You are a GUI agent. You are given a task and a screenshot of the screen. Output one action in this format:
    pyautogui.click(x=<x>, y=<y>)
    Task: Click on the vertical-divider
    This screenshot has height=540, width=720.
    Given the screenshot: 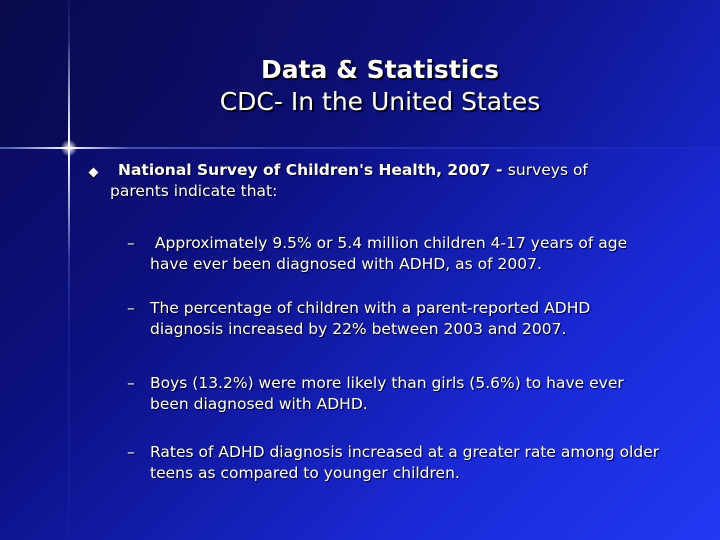 What is the action you would take?
    pyautogui.click(x=69, y=270)
    